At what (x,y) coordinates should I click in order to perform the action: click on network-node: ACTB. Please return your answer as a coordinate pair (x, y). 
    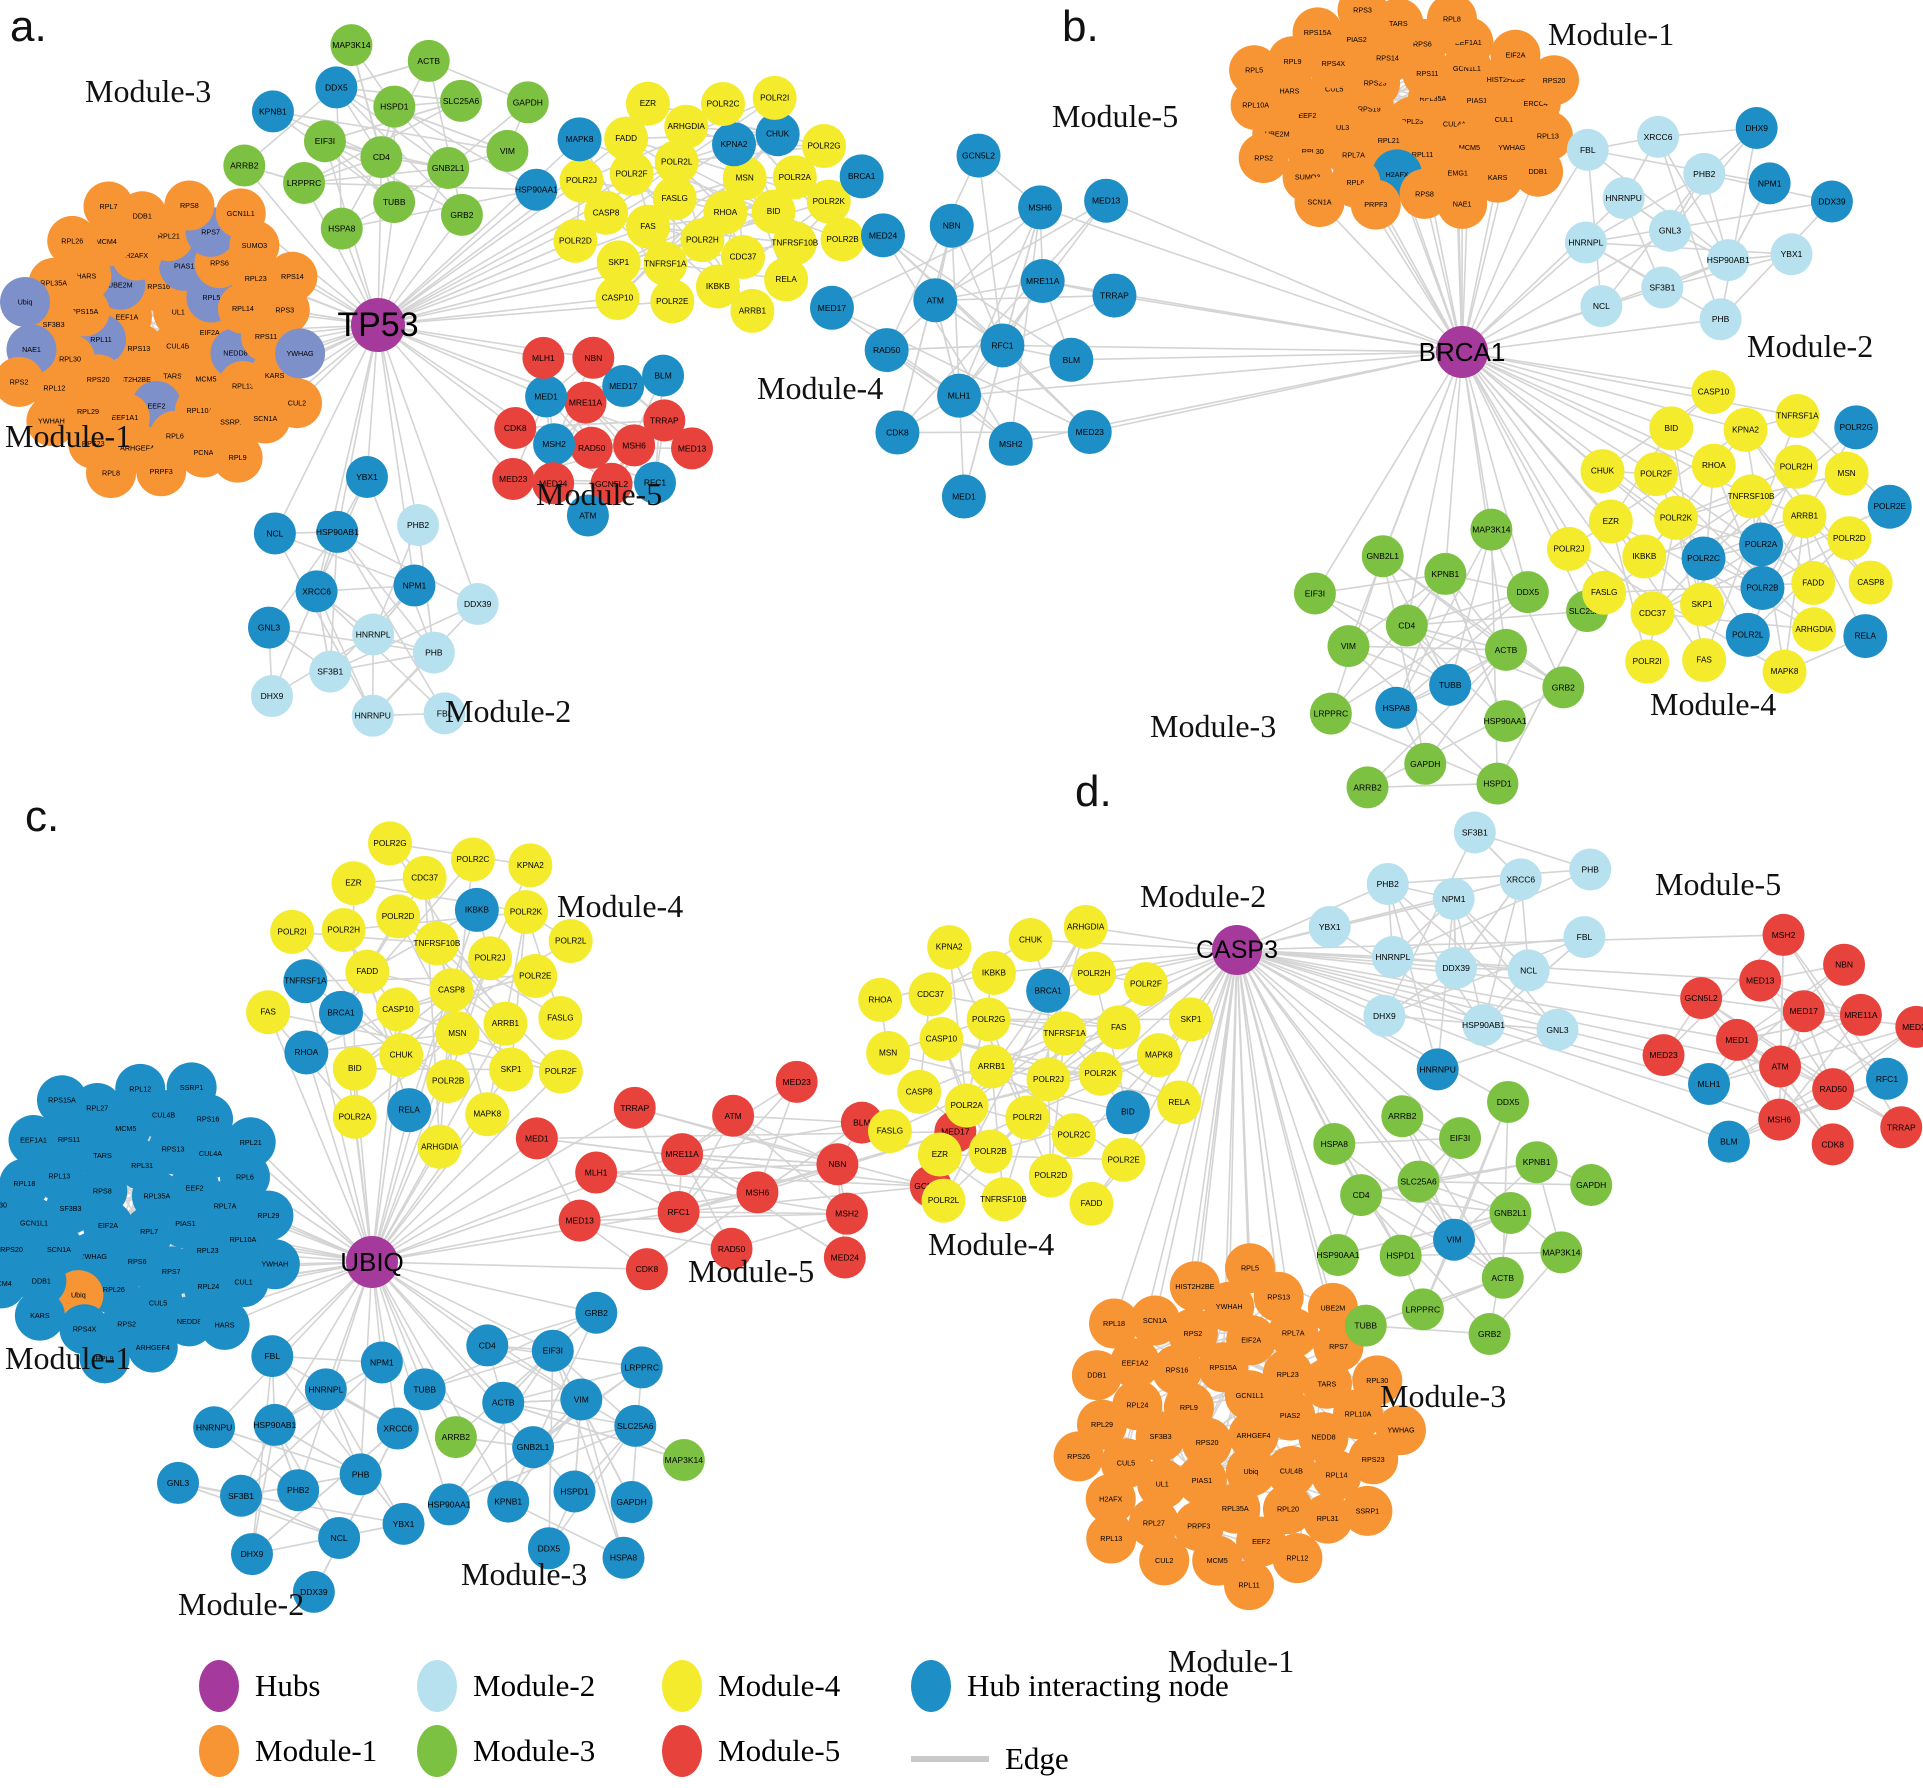
    Looking at the image, I should click on (429, 61).